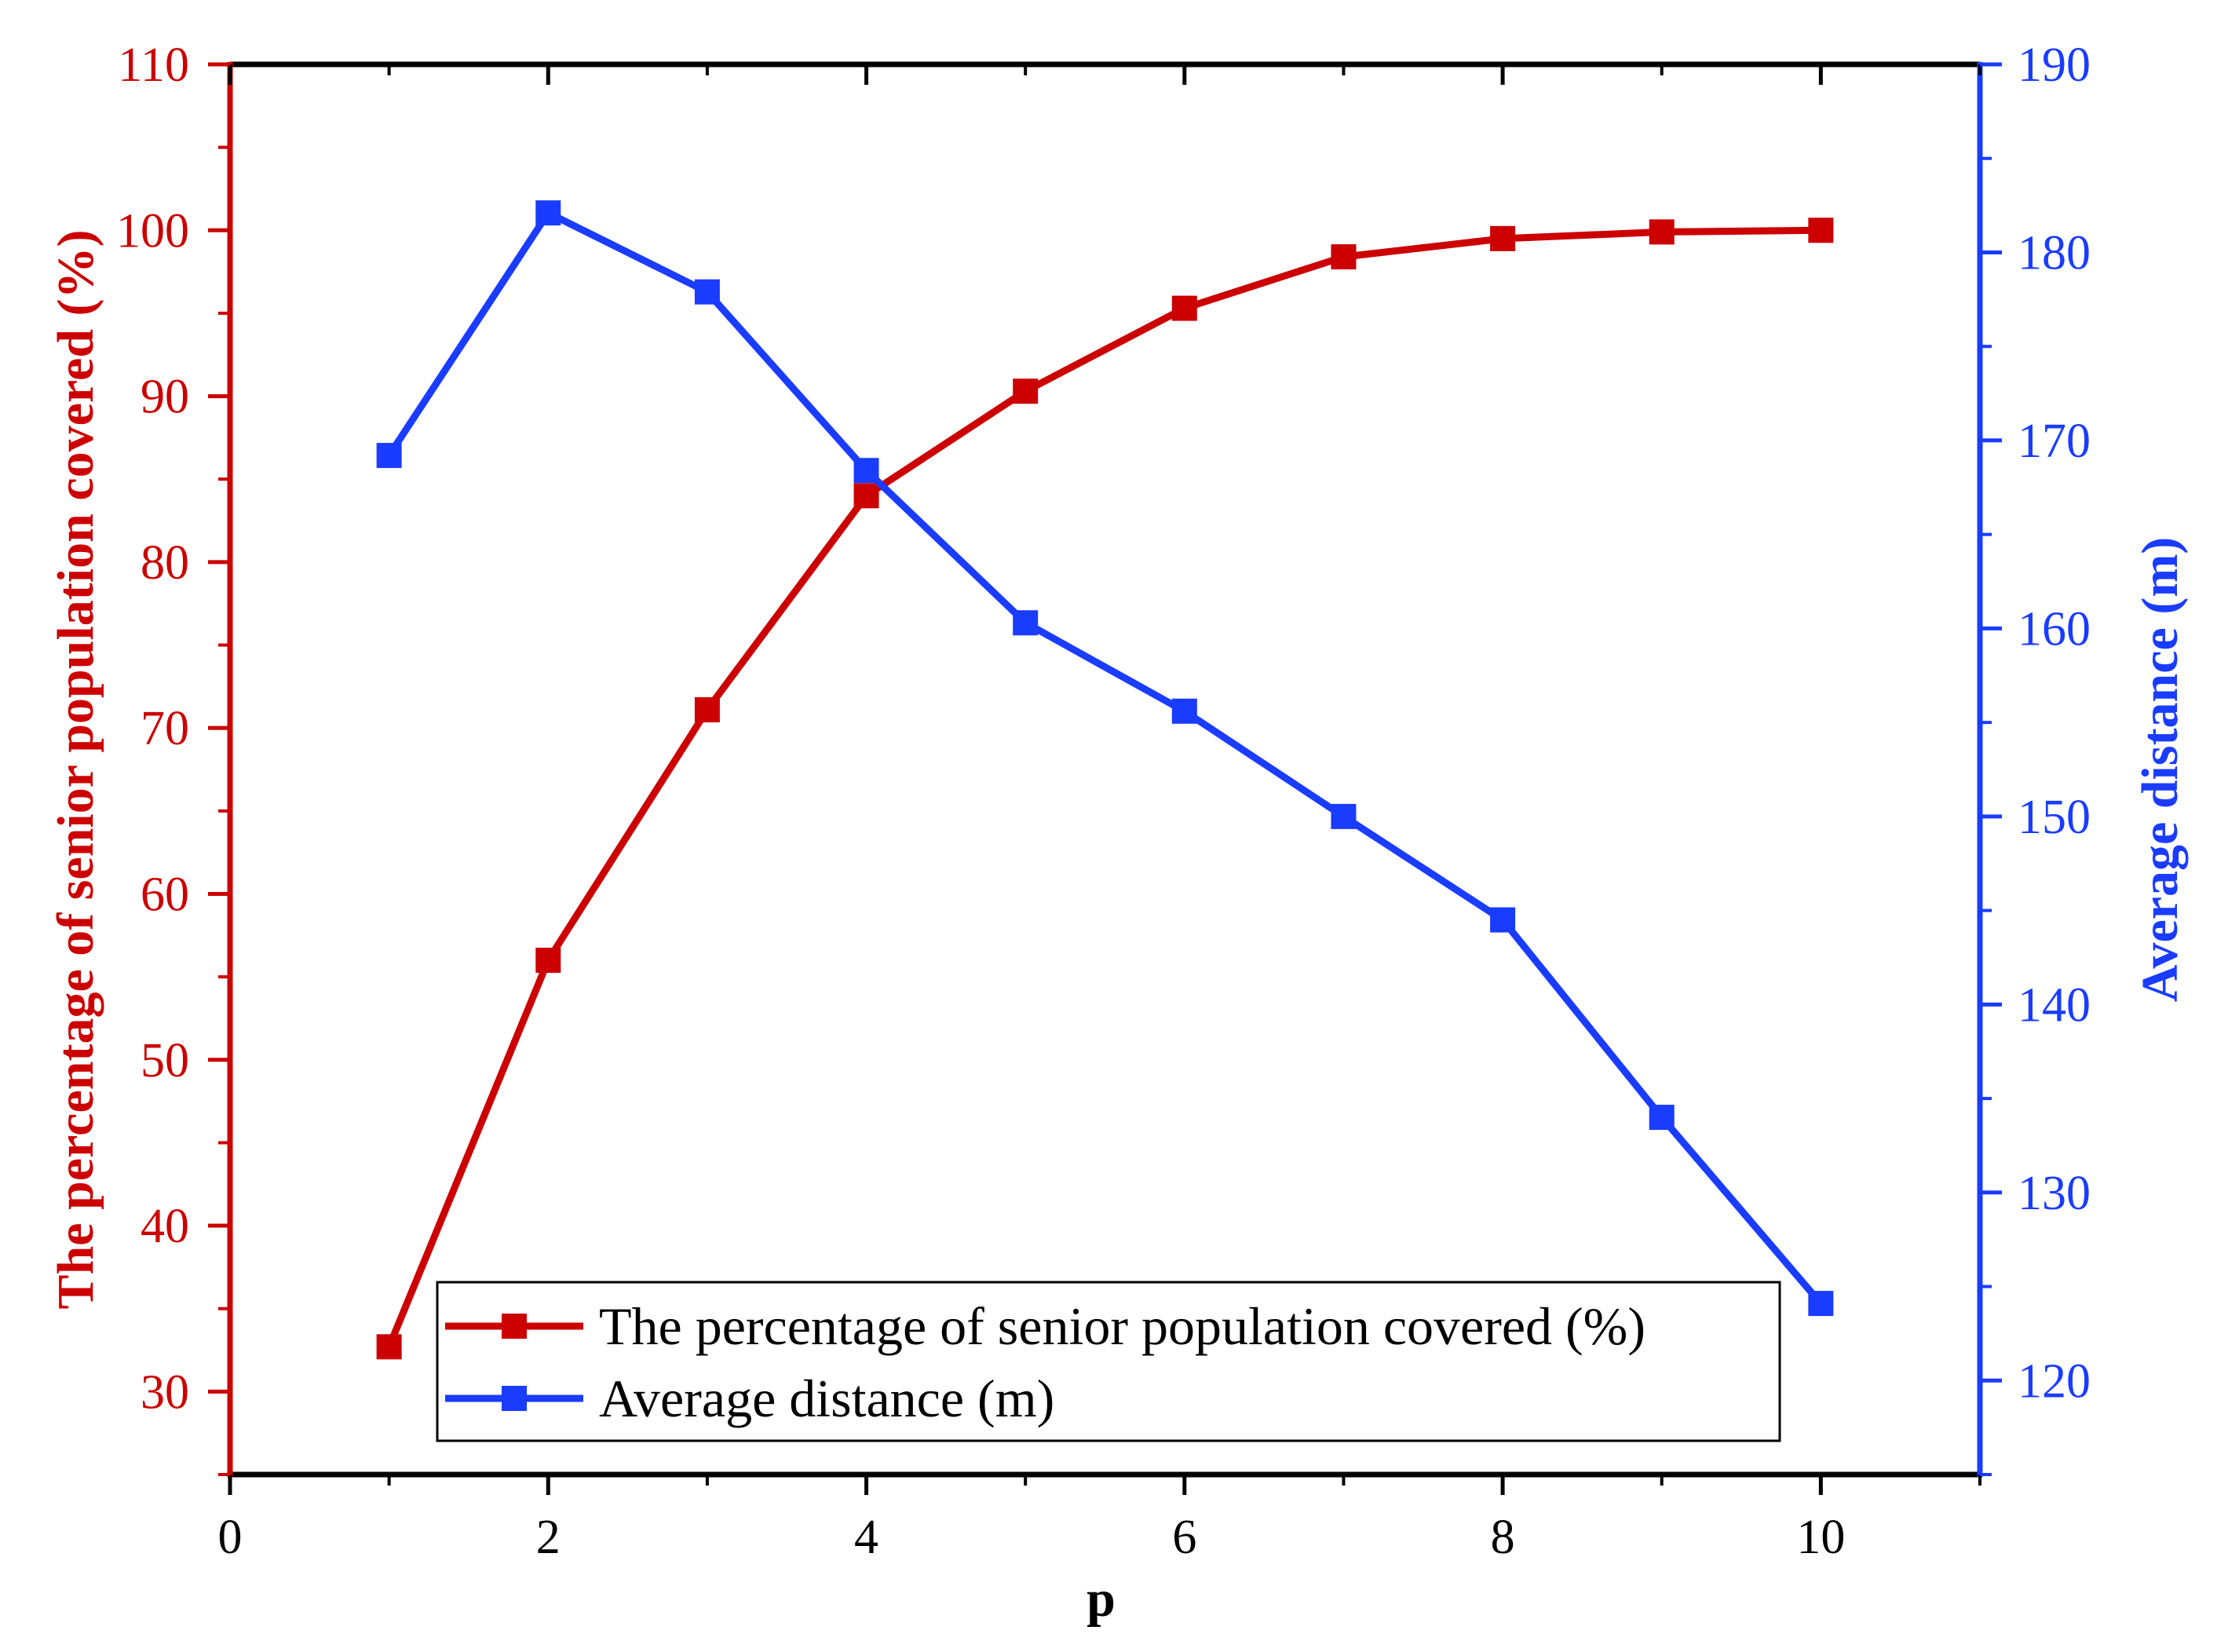 Image resolution: width=2217 pixels, height=1652 pixels. I want to click on right-tick-label: 190, so click(2054, 65).